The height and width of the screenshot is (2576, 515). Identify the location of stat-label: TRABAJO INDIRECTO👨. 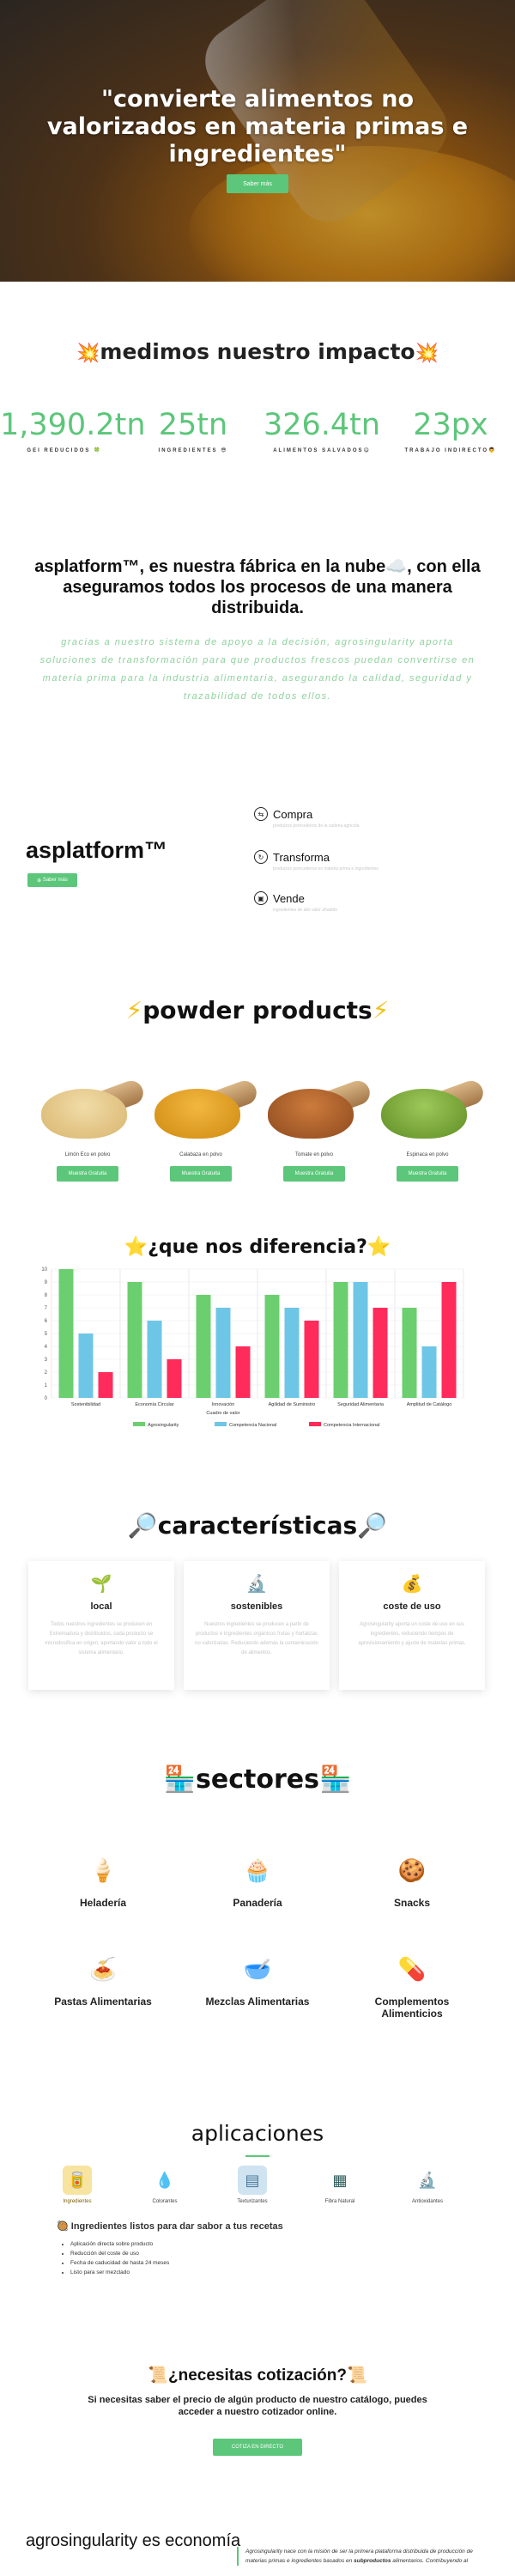
(450, 450).